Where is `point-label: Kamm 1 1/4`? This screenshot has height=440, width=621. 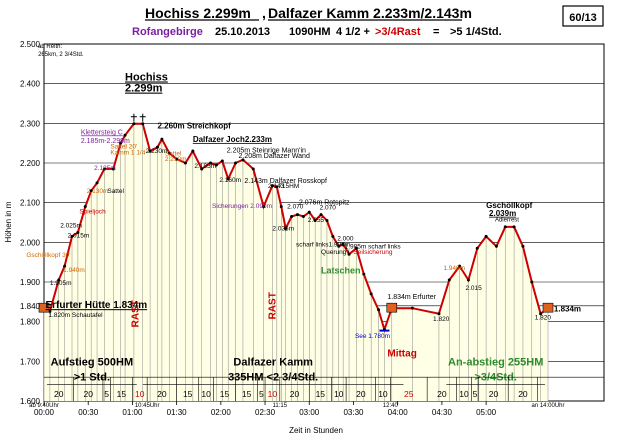
point-label: Kamm 1 1/4 is located at coordinates (127, 152).